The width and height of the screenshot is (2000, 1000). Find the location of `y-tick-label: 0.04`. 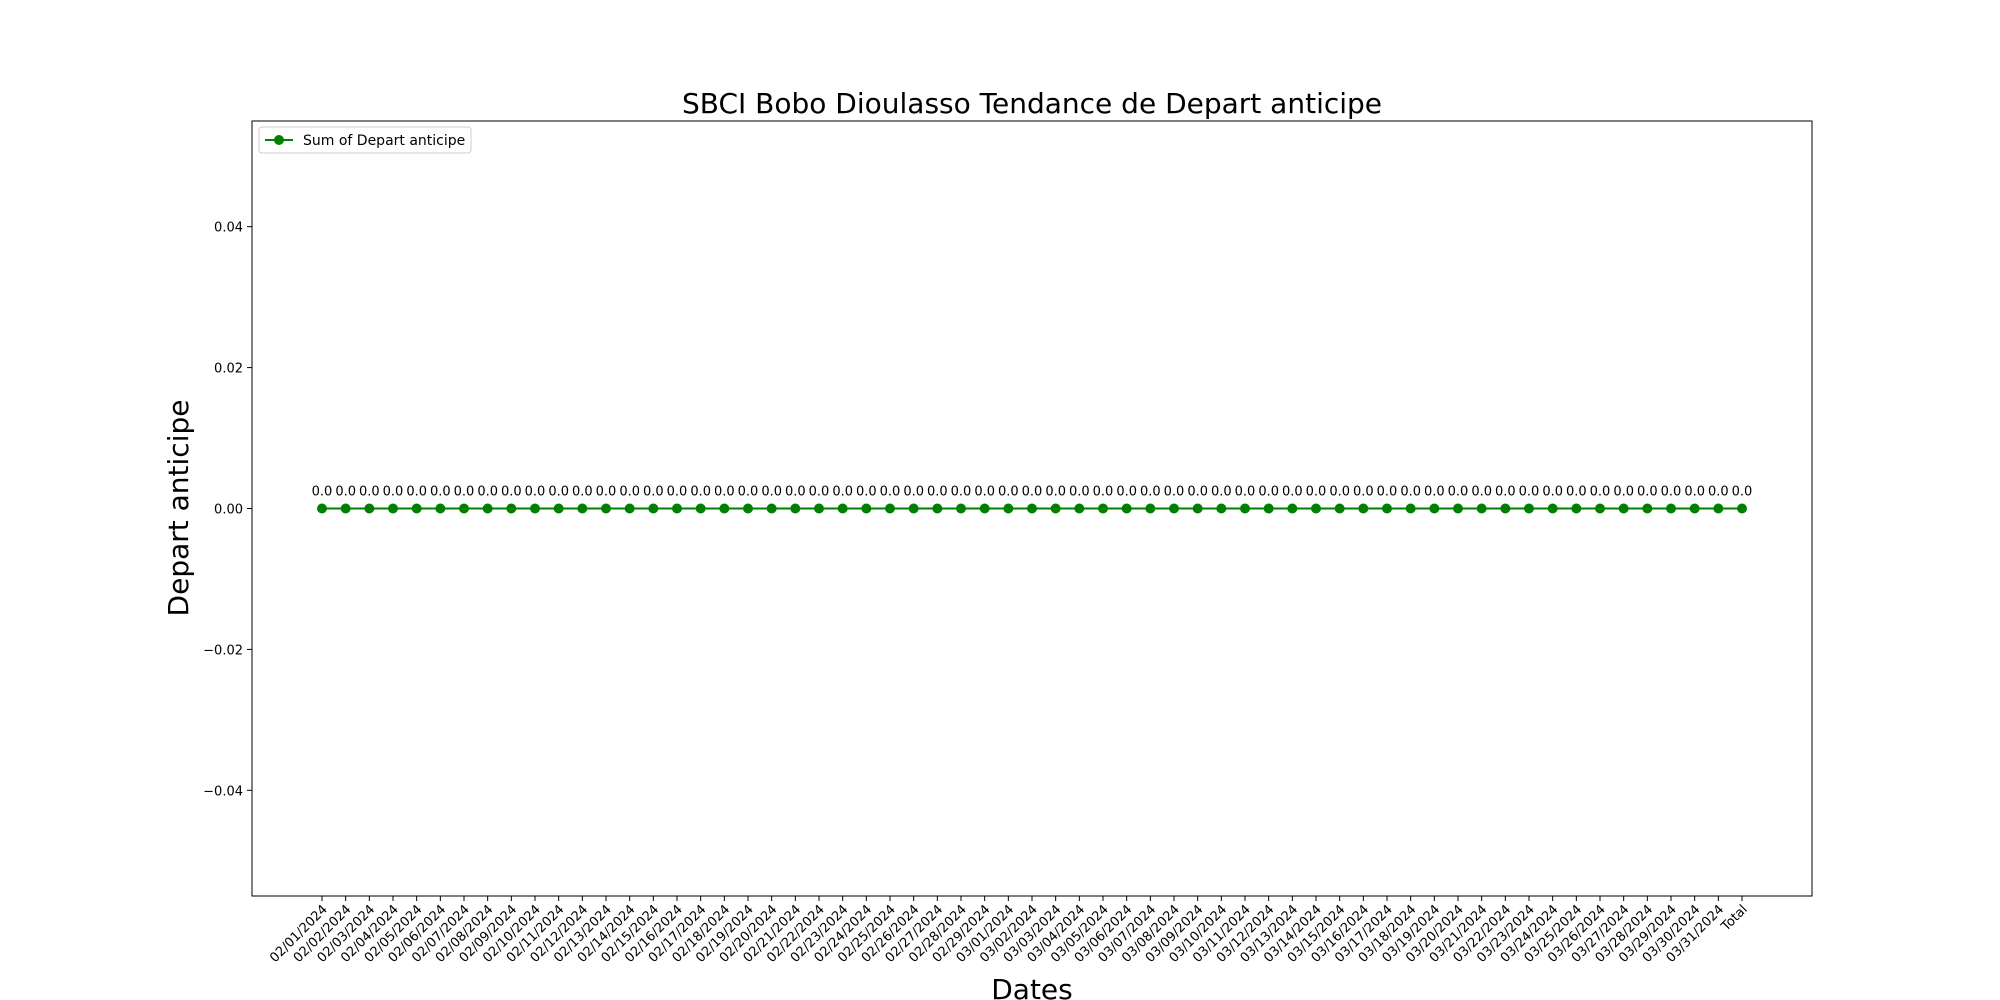

y-tick-label: 0.04 is located at coordinates (228, 228).